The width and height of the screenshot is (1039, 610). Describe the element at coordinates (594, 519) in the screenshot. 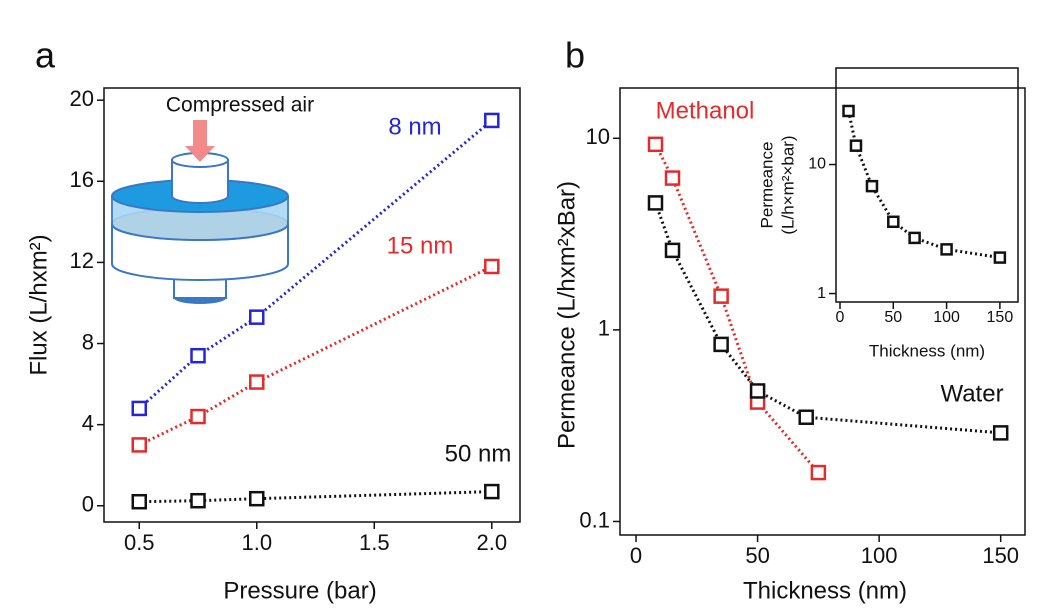

I see `y-tick-label: 0.1` at that location.